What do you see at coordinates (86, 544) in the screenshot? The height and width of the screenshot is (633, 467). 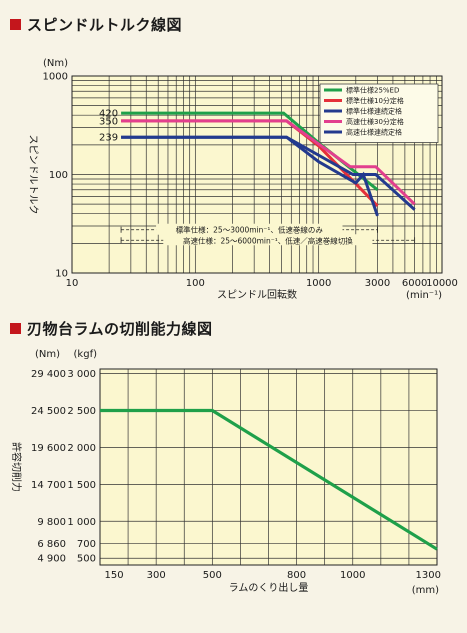 I see `y2-tick-label: 700` at bounding box center [86, 544].